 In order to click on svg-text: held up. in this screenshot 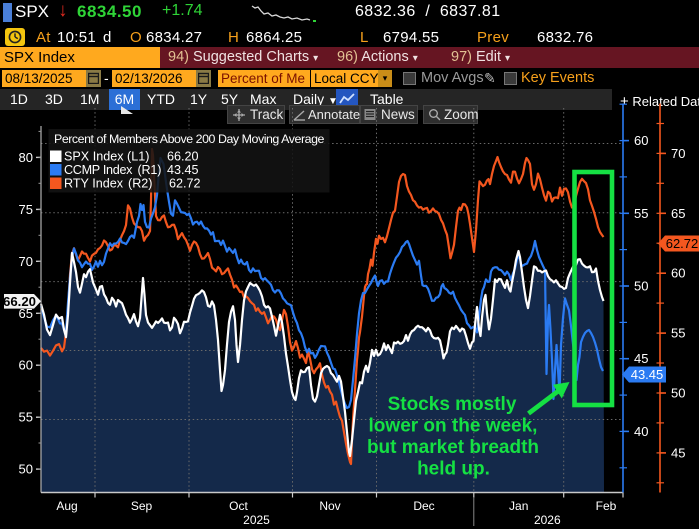, I will do `click(453, 469)`.